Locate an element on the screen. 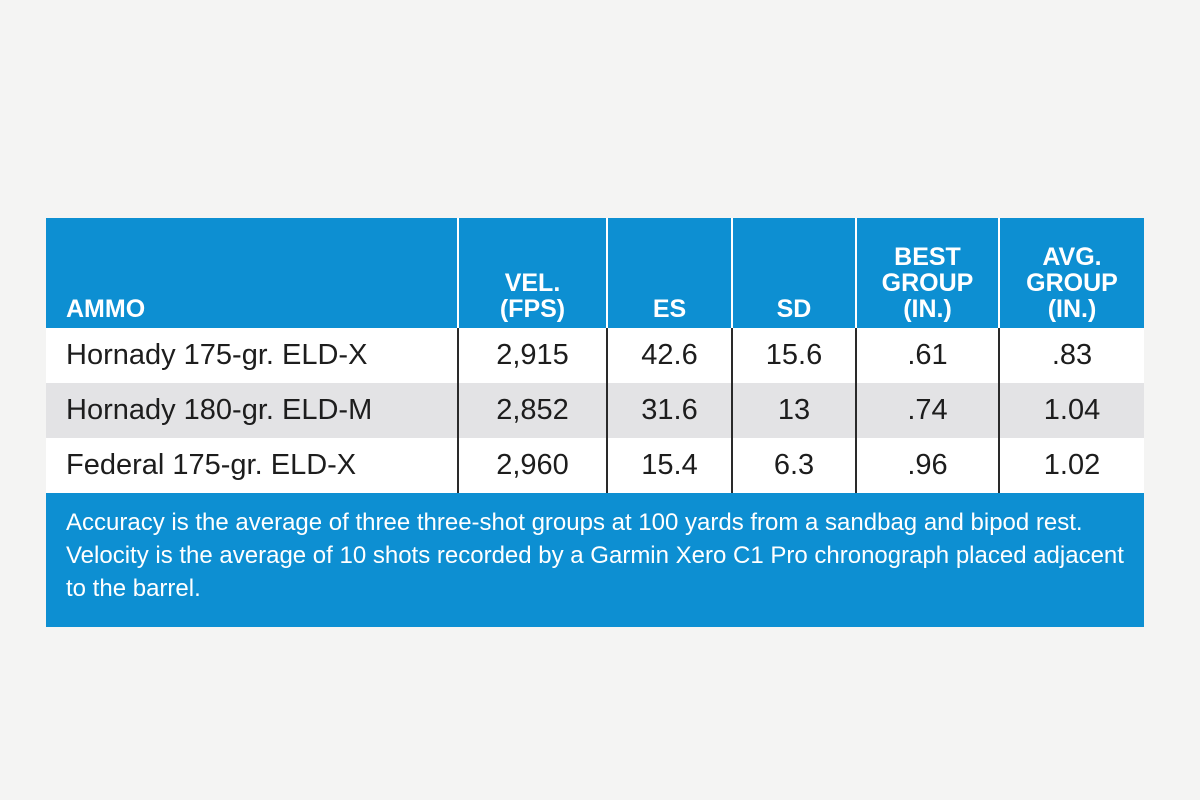  cell-ammo: Hornady 180-gr. ELD-M is located at coordinates (252, 410).